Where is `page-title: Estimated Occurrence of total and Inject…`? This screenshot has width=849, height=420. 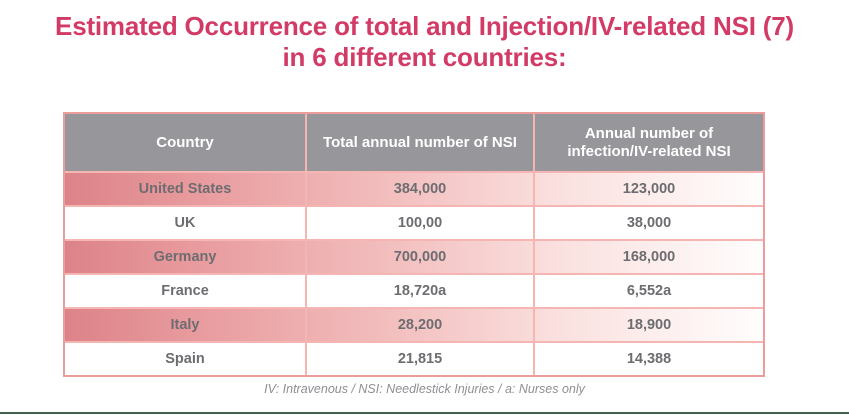 page-title: Estimated Occurrence of total and Inject… is located at coordinates (424, 42).